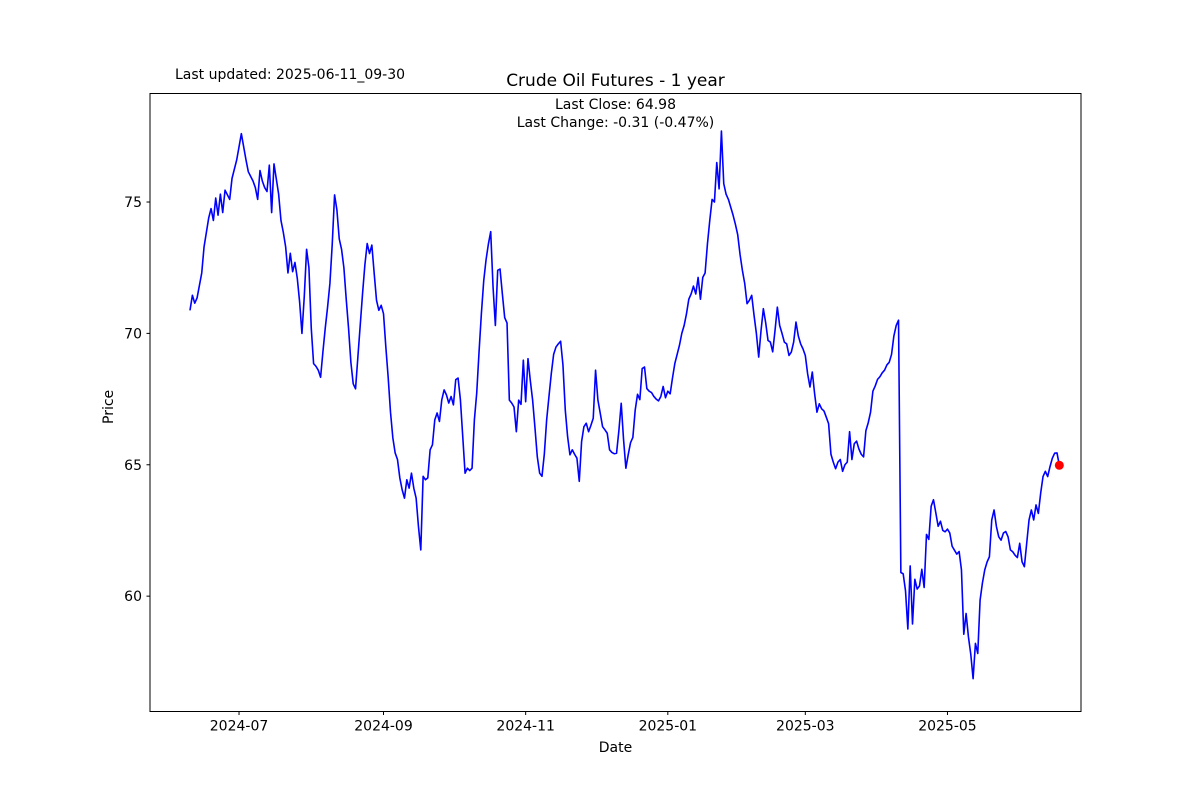  I want to click on x-tick-label-2024-09: 2024-09, so click(383, 727).